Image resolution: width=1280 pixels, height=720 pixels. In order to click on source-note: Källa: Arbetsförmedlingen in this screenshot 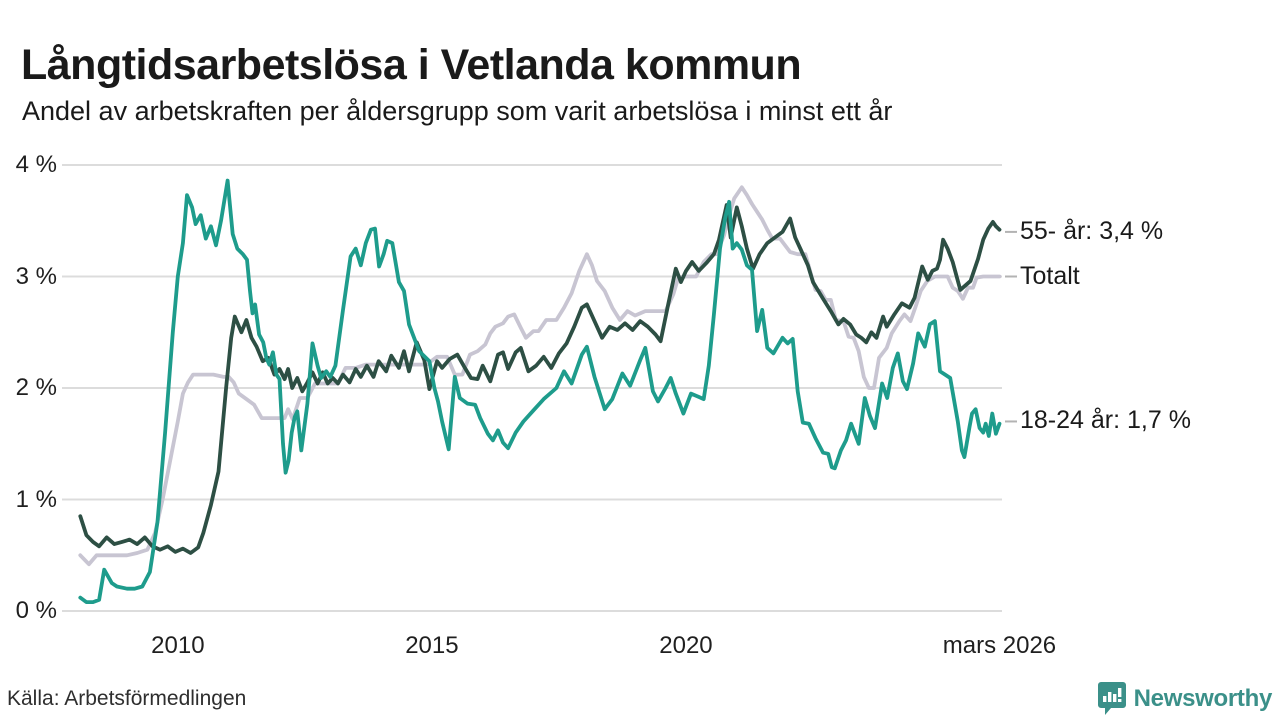, I will do `click(127, 698)`.